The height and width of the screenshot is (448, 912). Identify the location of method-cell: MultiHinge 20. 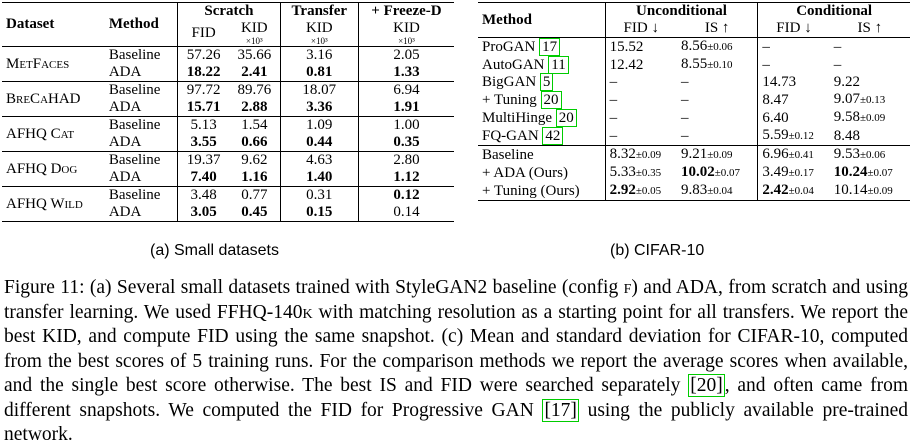
(542, 117).